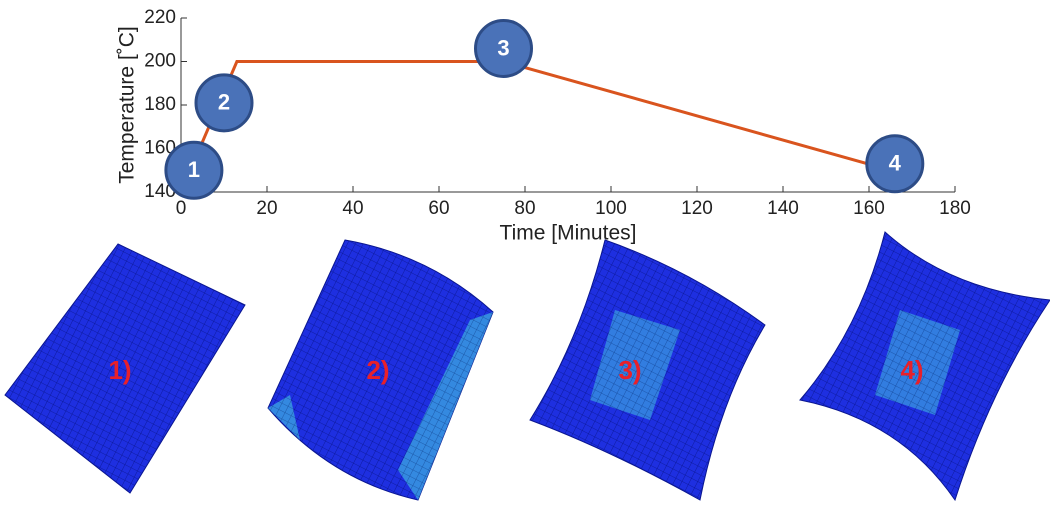 The width and height of the screenshot is (1050, 508). I want to click on y-tick-label: 140, so click(160, 191).